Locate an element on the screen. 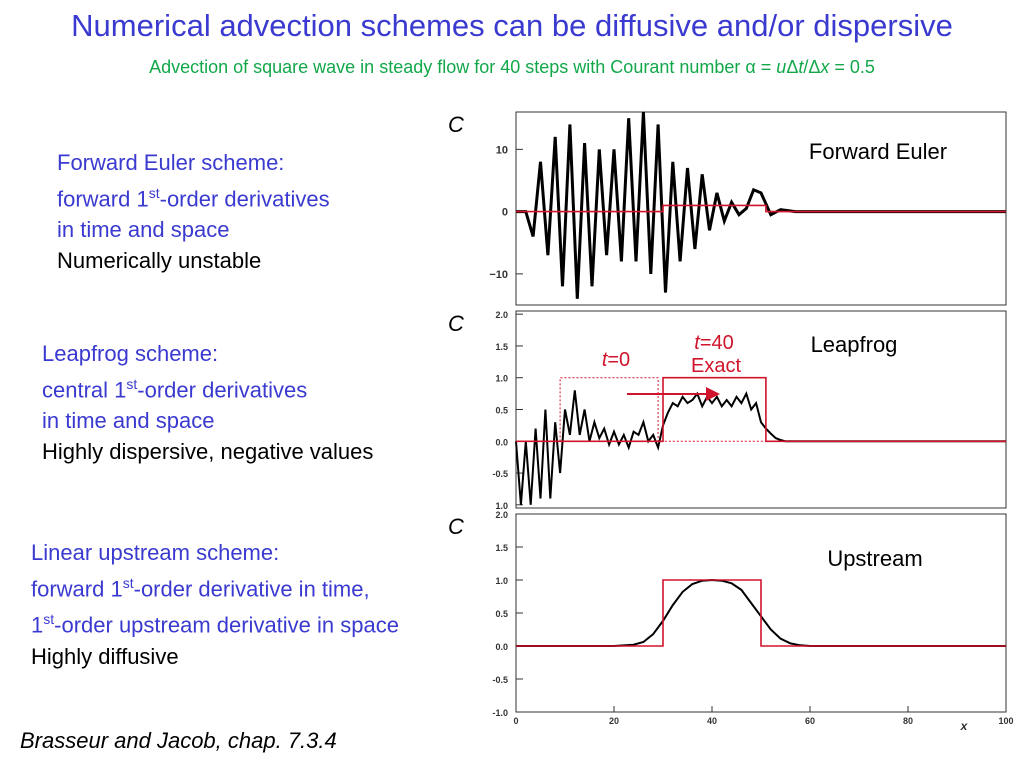  leapfrog-scheme-line2: central 1st-order derivatives is located at coordinates (175, 389).